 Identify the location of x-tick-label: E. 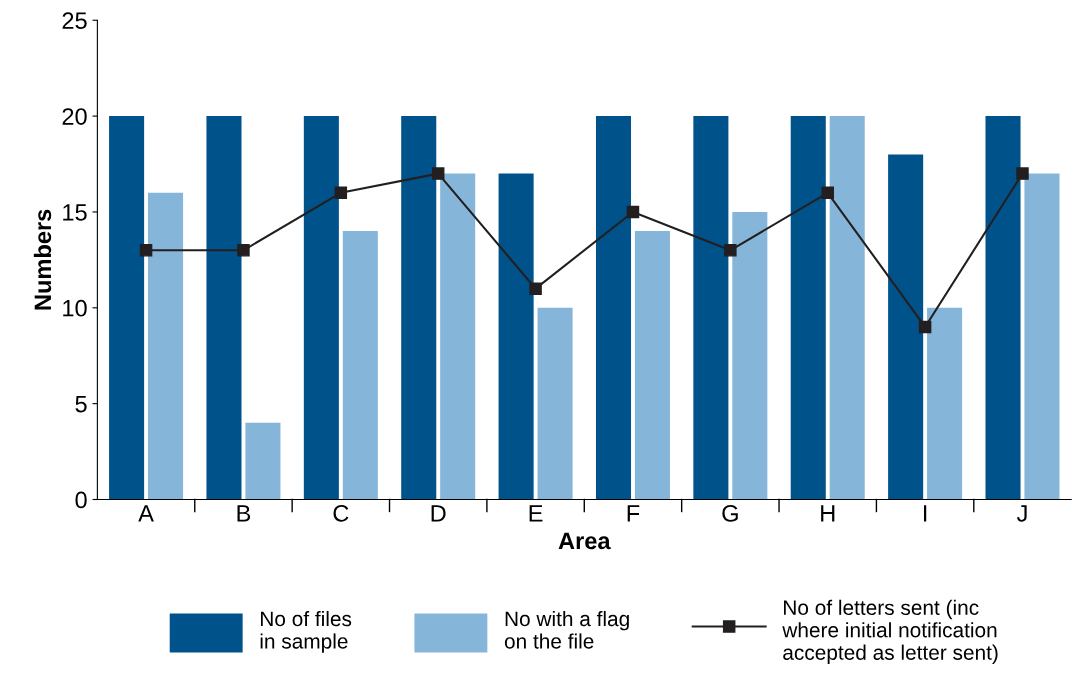
(536, 513).